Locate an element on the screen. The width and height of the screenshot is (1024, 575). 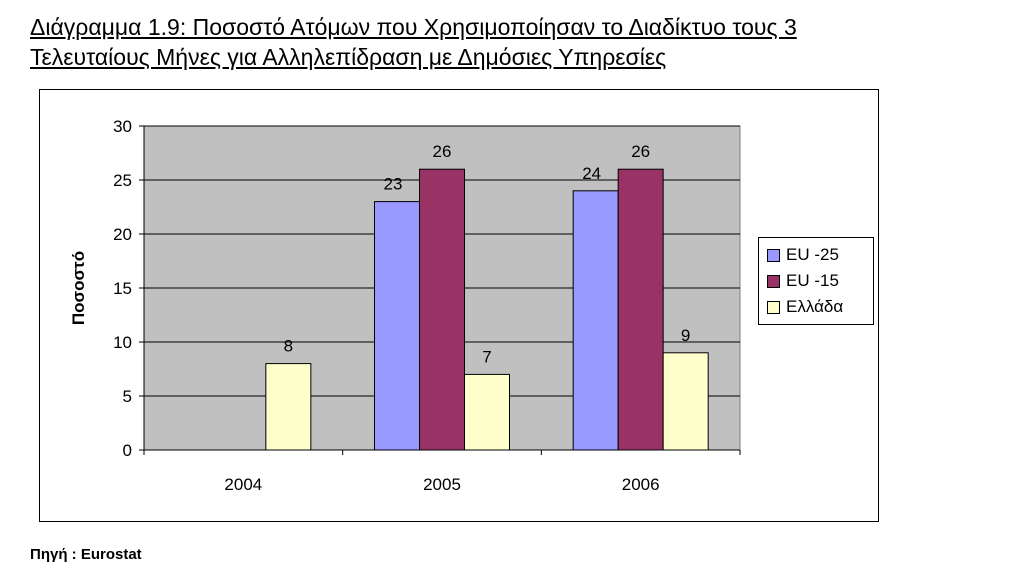
bar-eu-15-2006 is located at coordinates (640, 309).